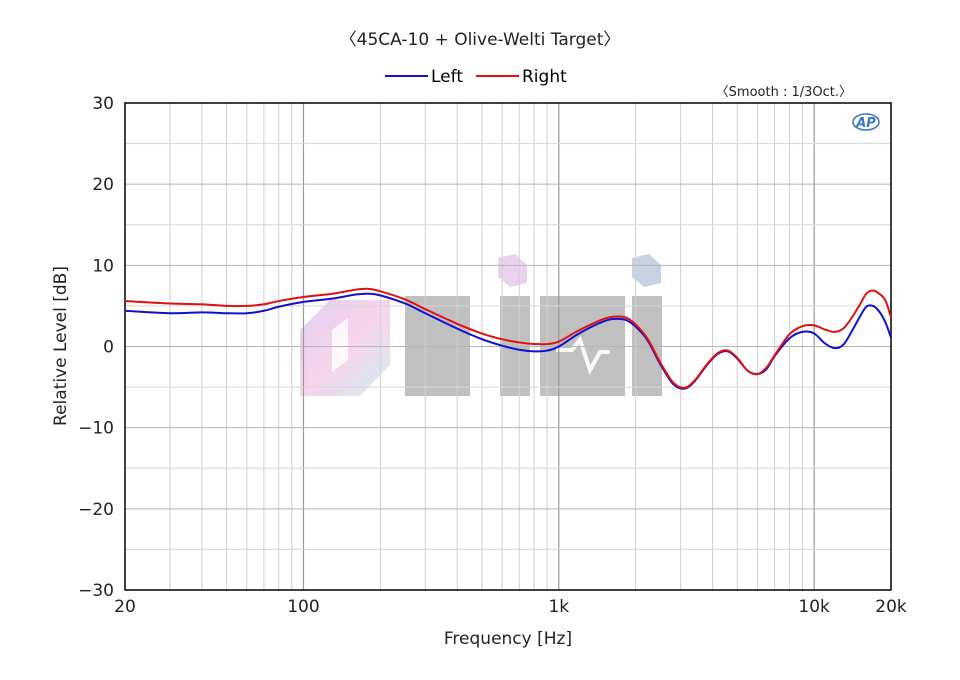 This screenshot has height=680, width=960. What do you see at coordinates (476, 77) in the screenshot?
I see `legend: Left Right` at bounding box center [476, 77].